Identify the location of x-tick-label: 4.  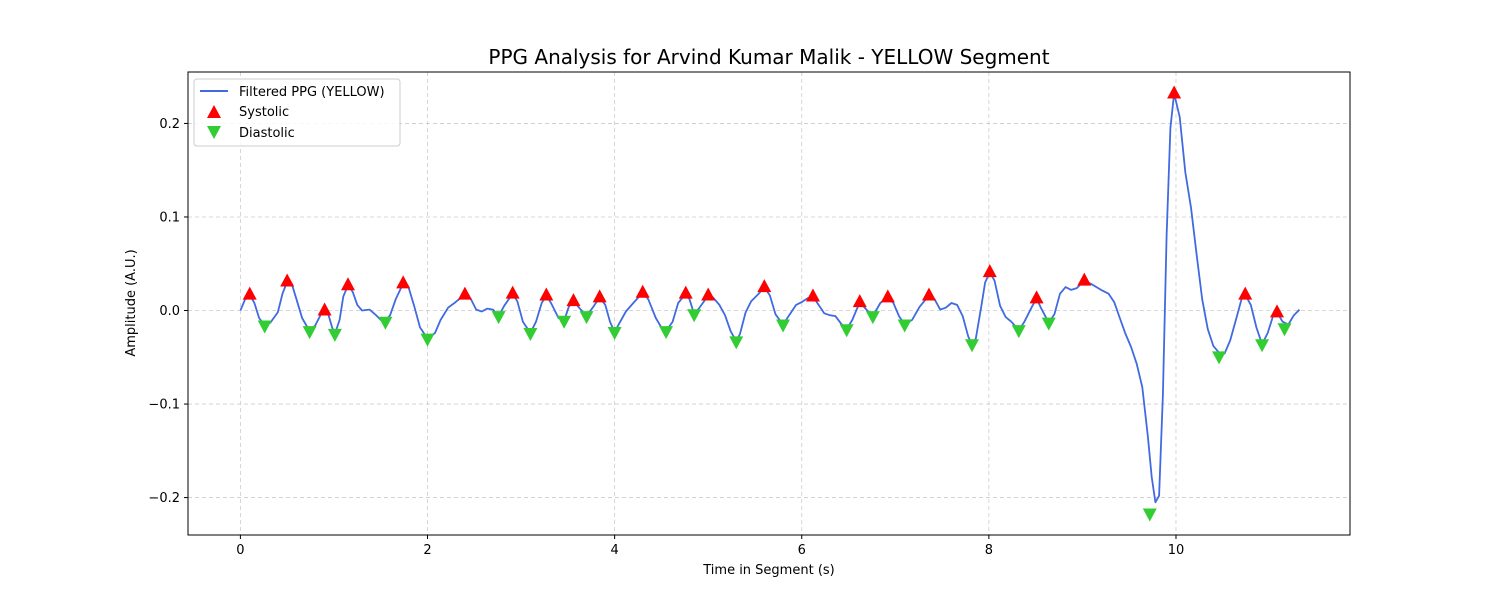
(614, 550).